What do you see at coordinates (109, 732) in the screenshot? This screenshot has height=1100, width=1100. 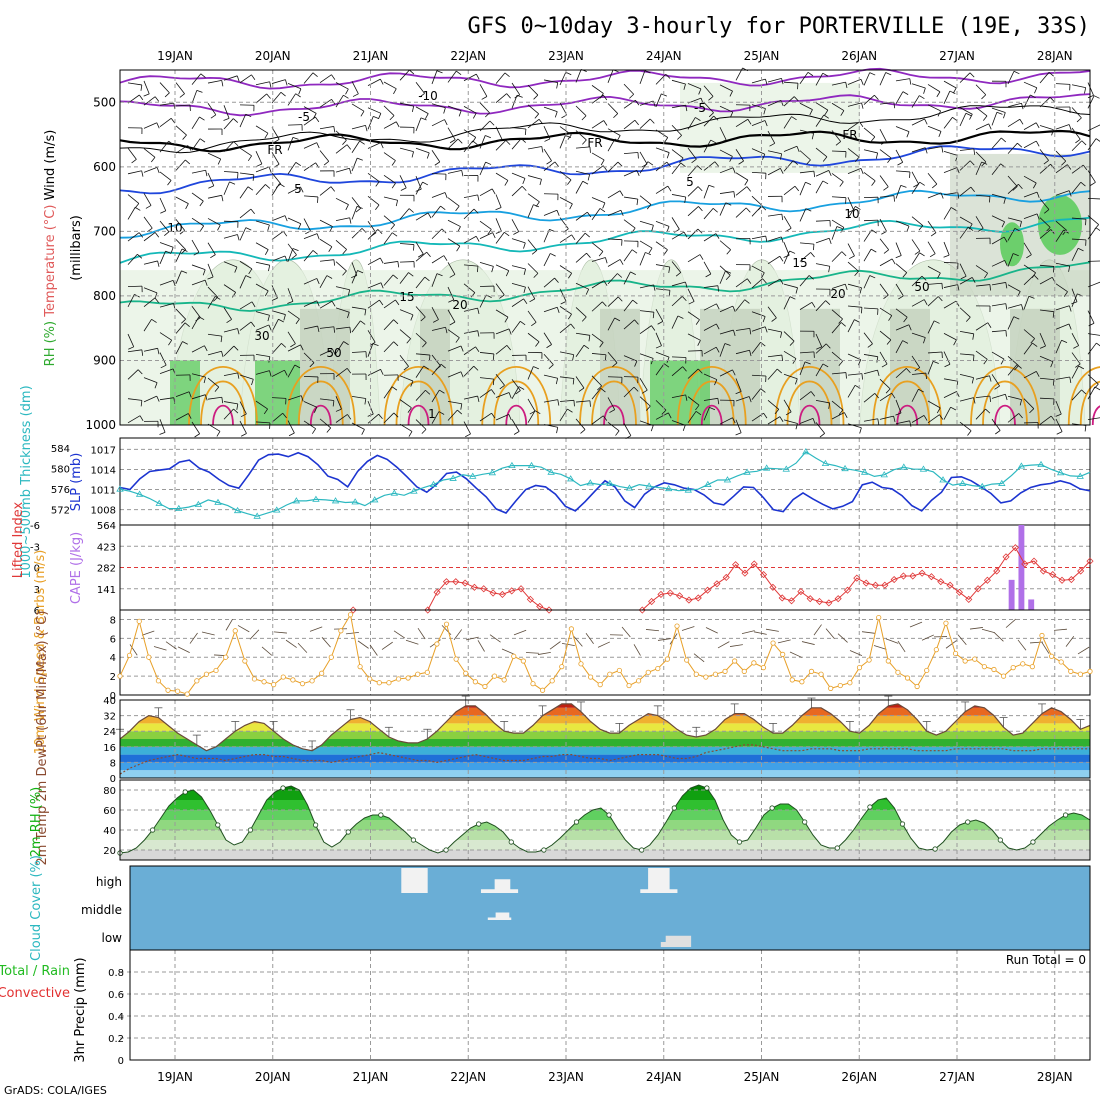 I see `temp-tick-label: 24` at bounding box center [109, 732].